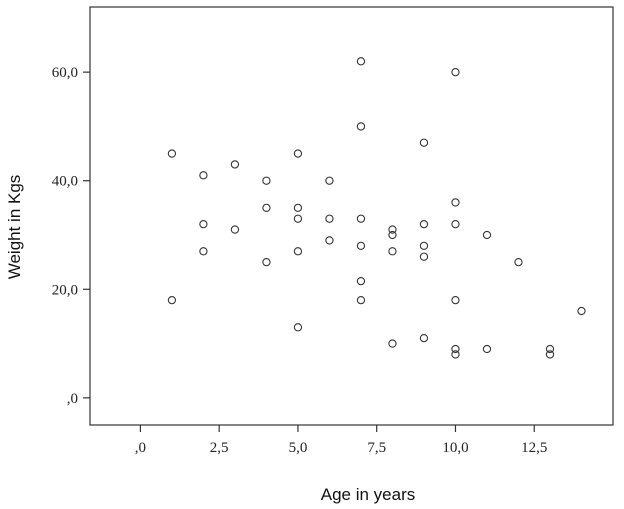 The width and height of the screenshot is (624, 509). Describe the element at coordinates (341, 440) in the screenshot. I see `x-axis-ticks: ,0 2,5 5,0 7,5 10,0 12,5` at that location.